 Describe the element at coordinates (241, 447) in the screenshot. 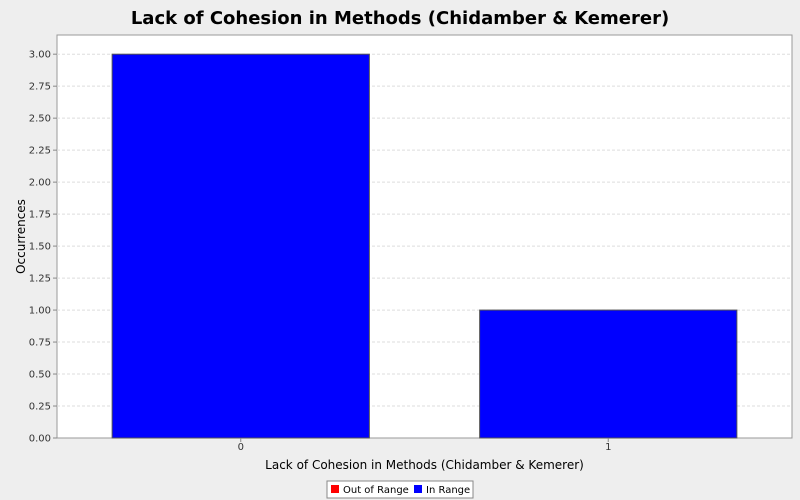

I see `x-tick-label: 0` at that location.